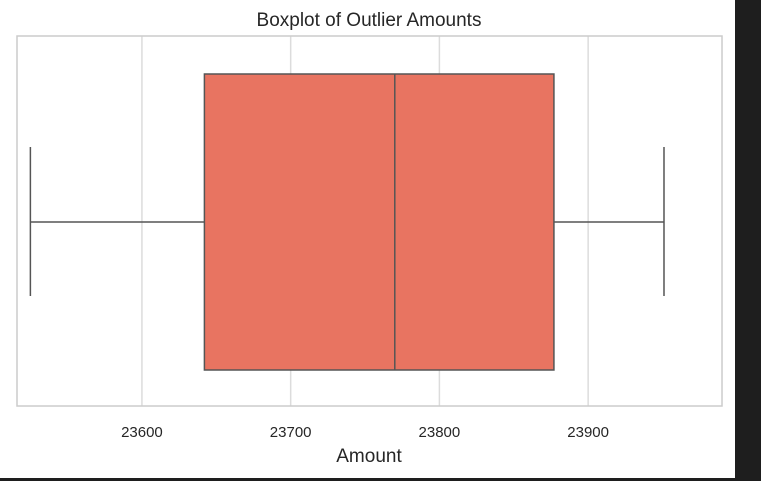 Image resolution: width=761 pixels, height=481 pixels. What do you see at coordinates (369, 456) in the screenshot?
I see `x-axis-label: Amount` at bounding box center [369, 456].